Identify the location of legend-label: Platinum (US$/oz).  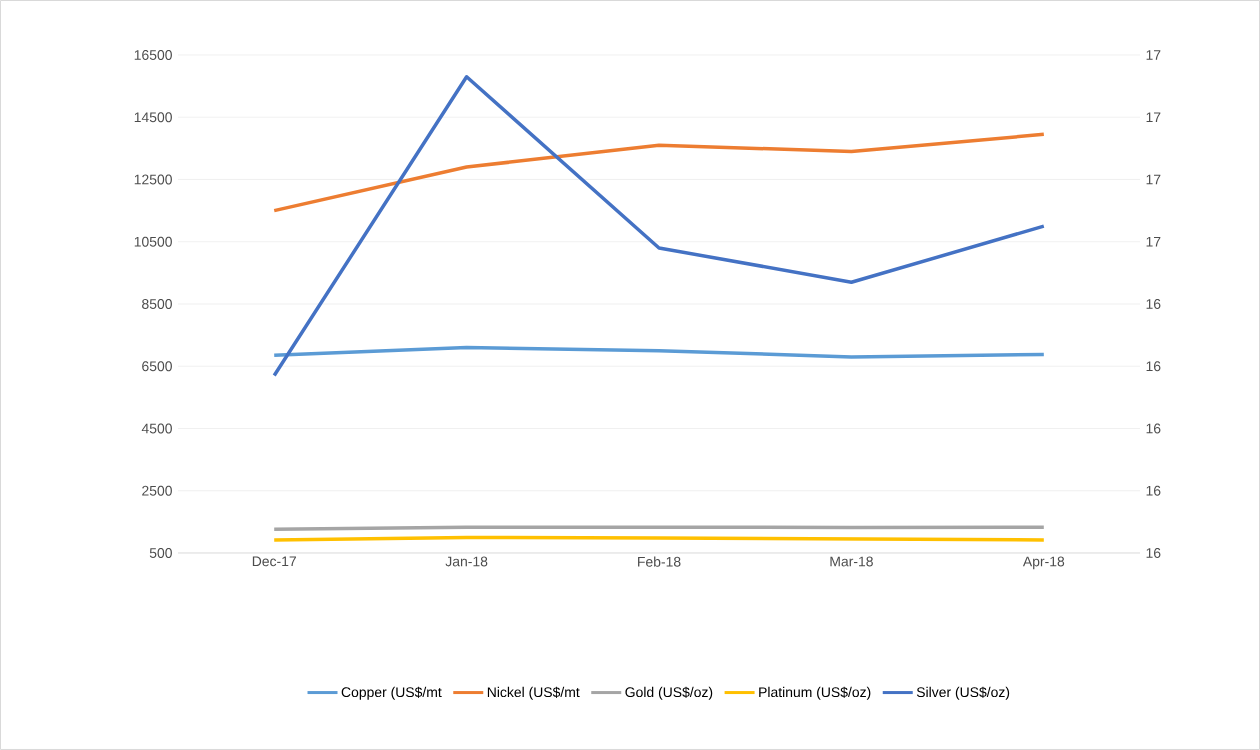
(815, 693).